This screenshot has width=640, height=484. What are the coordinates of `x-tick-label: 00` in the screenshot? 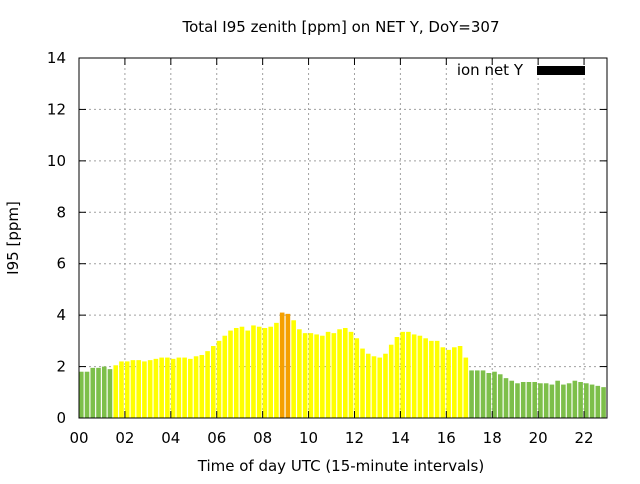 It's located at (78, 438).